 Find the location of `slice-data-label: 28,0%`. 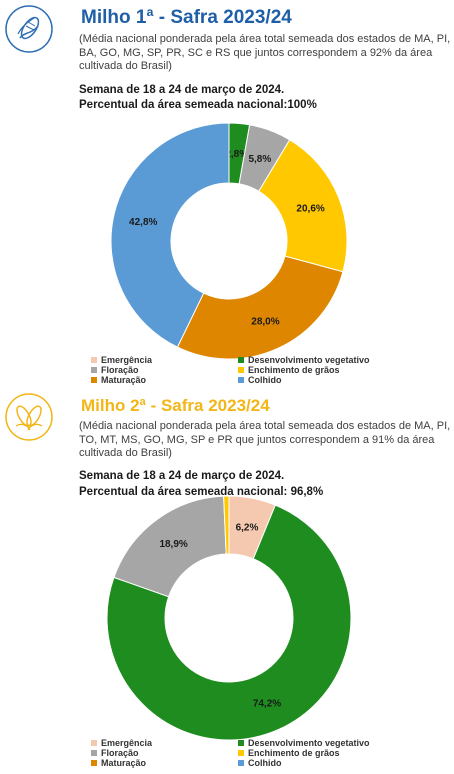

slice-data-label: 28,0% is located at coordinates (265, 322).